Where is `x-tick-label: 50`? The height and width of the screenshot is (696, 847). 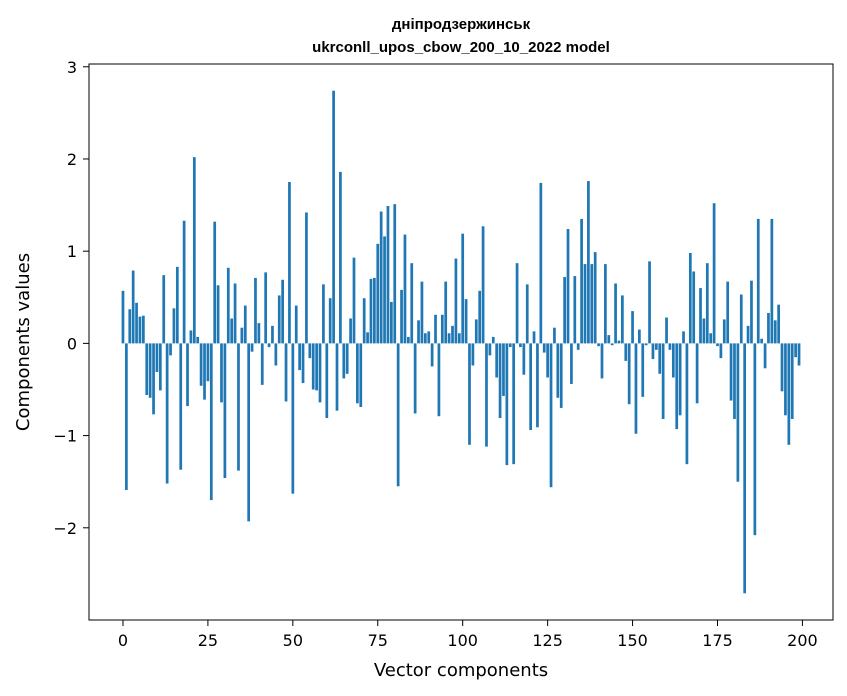
x-tick-label: 50 is located at coordinates (293, 640).